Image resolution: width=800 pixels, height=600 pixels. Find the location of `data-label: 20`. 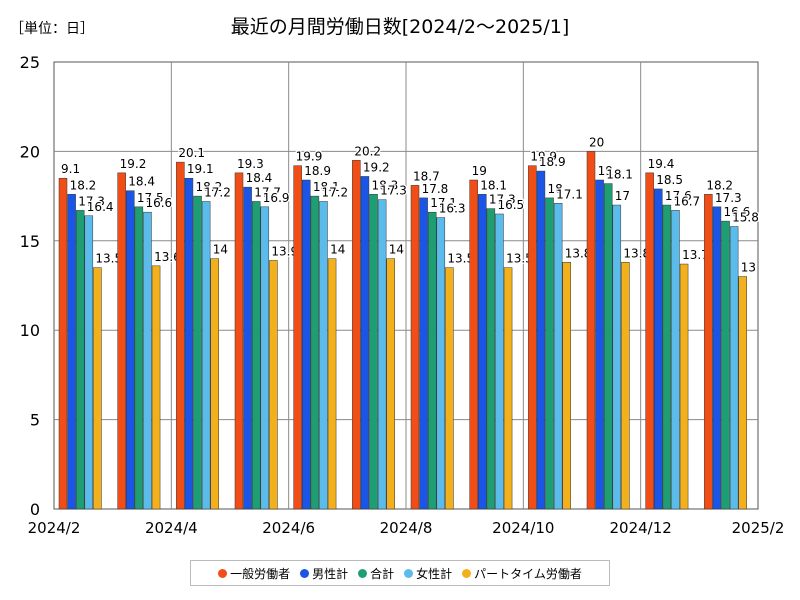

data-label: 20 is located at coordinates (596, 142).